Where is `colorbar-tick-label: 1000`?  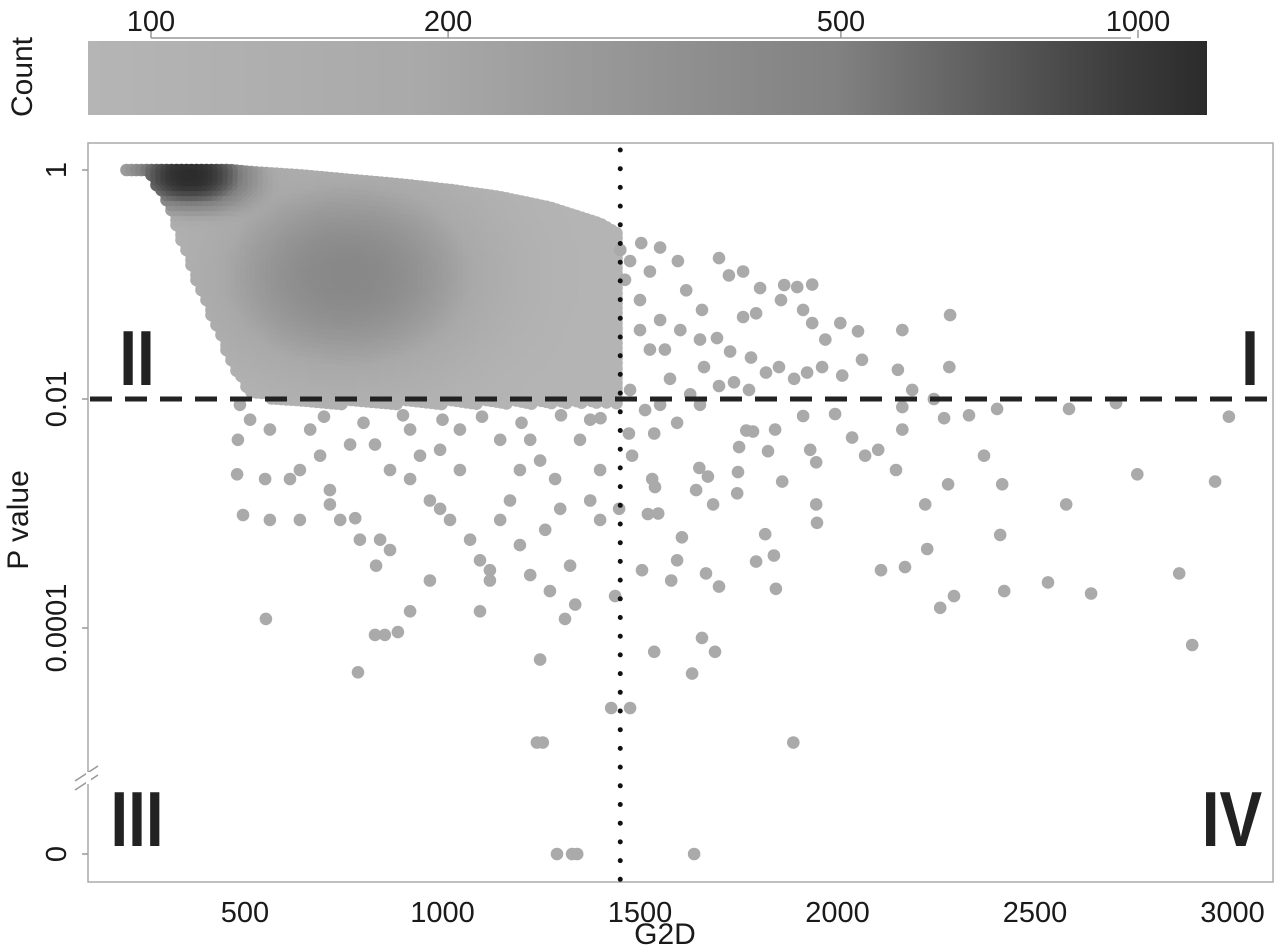 colorbar-tick-label: 1000 is located at coordinates (1138, 22).